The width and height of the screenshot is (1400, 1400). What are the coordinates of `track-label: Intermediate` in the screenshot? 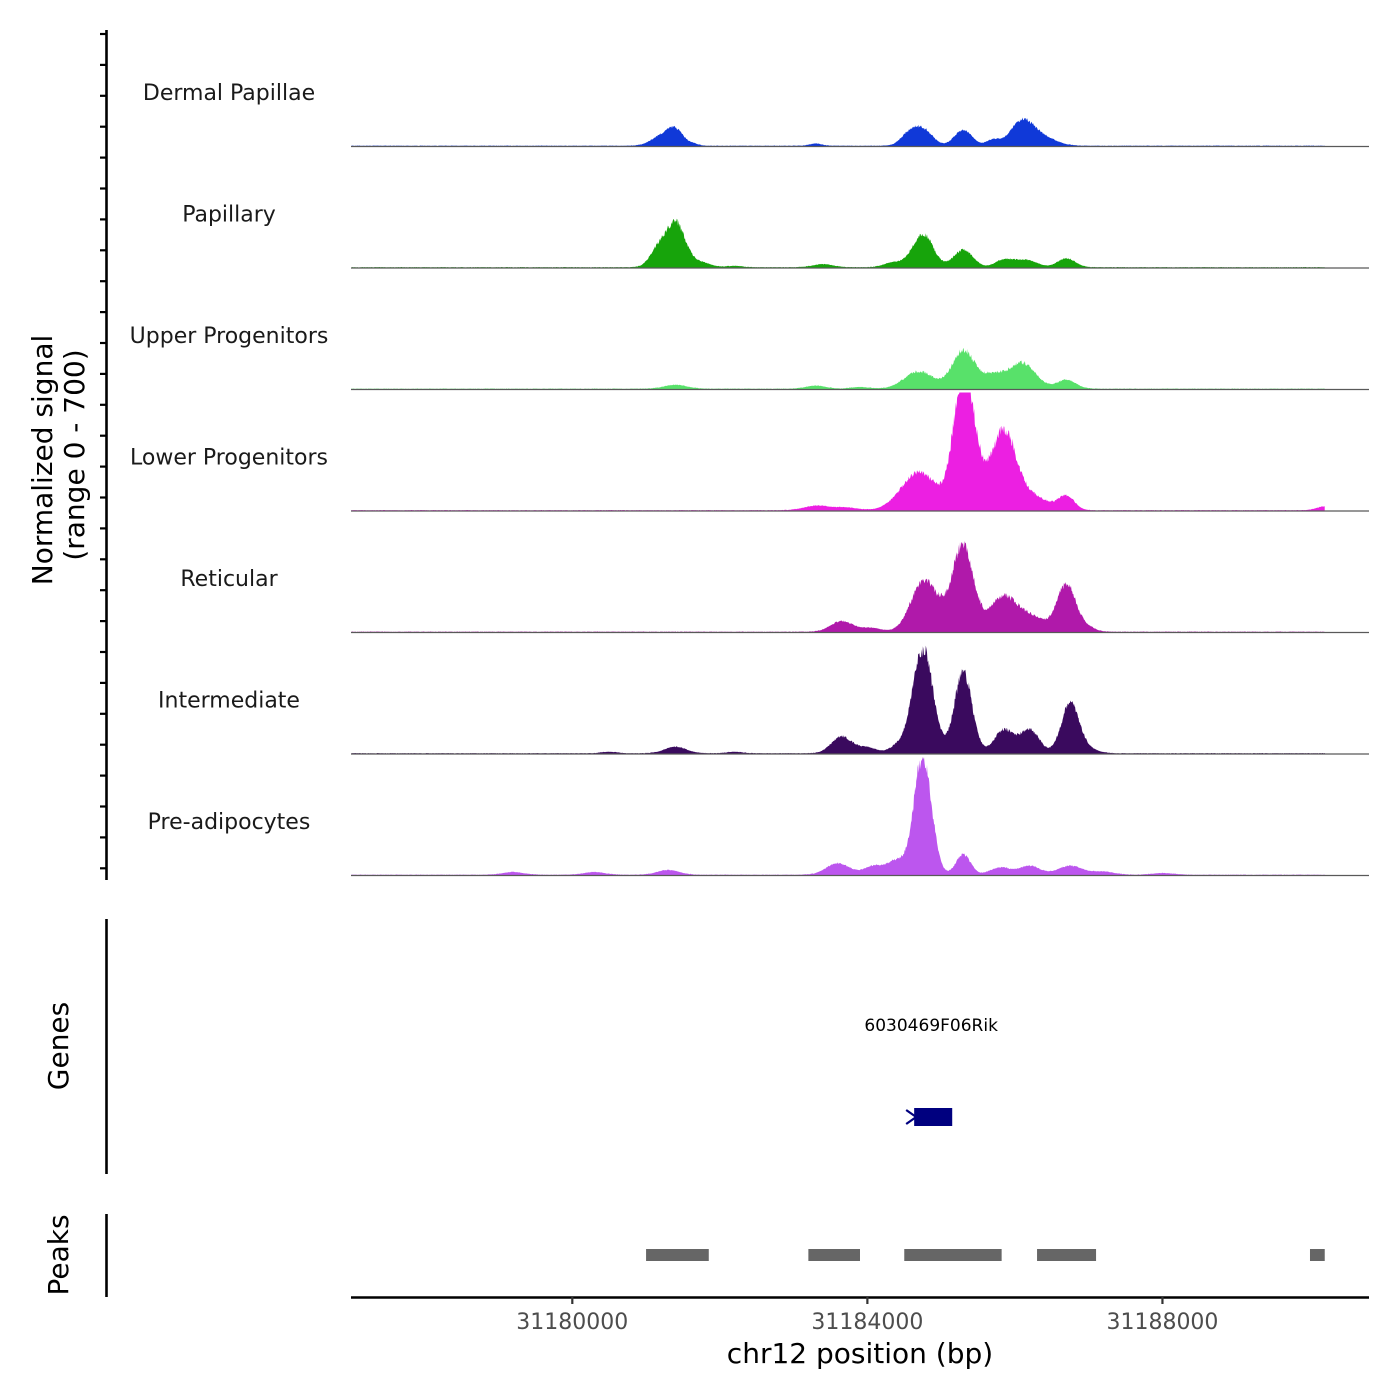 It's located at (229, 701).